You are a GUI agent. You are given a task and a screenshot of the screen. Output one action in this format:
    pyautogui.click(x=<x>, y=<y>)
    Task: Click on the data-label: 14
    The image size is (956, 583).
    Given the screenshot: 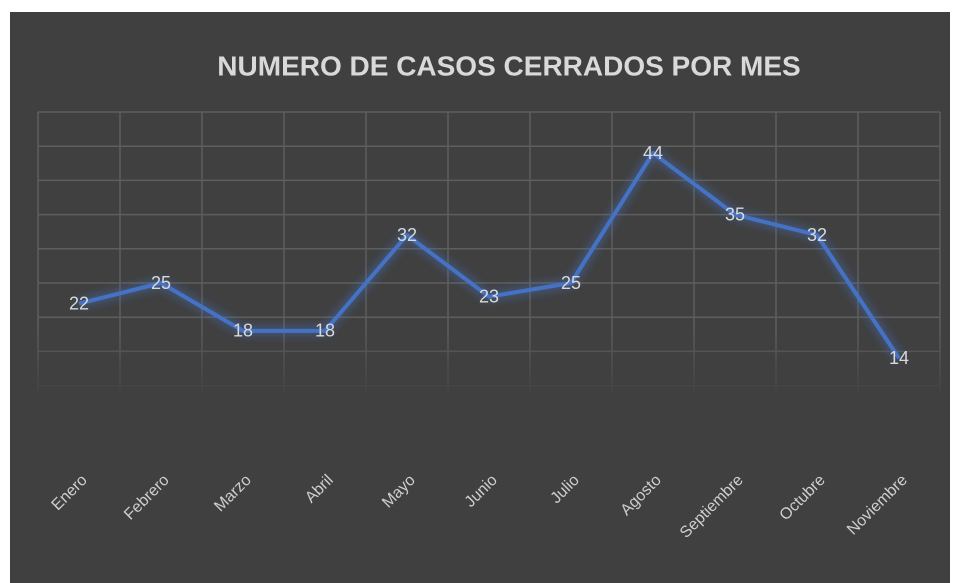 What is the action you would take?
    pyautogui.click(x=899, y=358)
    